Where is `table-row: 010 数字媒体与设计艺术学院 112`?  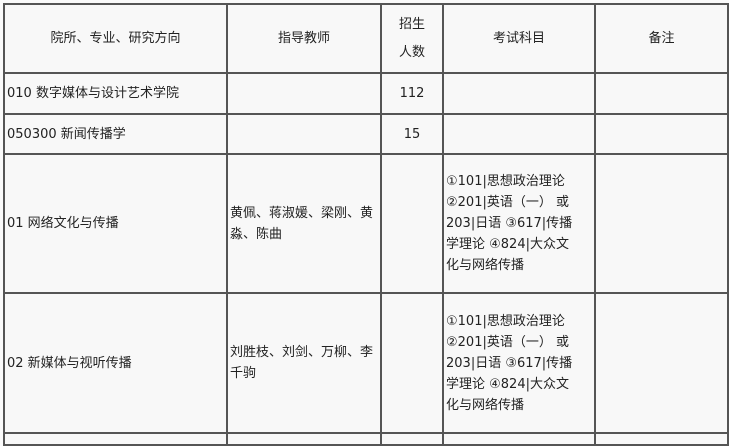
table-row: 010 数字媒体与设计艺术学院 112 is located at coordinates (366, 93).